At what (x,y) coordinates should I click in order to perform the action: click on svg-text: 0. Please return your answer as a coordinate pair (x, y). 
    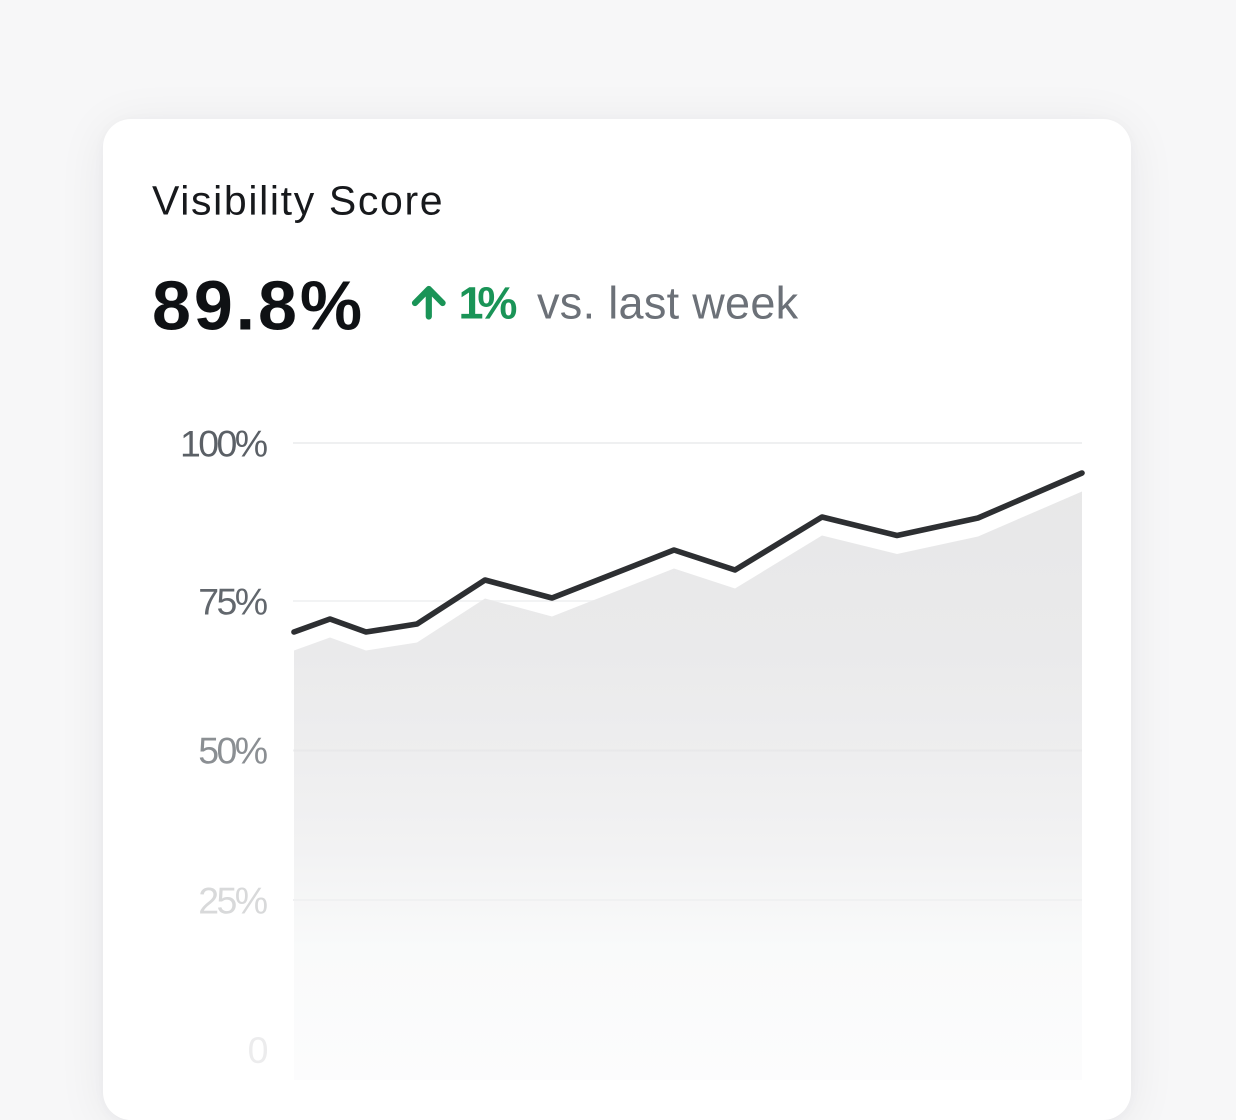
    Looking at the image, I should click on (258, 1050).